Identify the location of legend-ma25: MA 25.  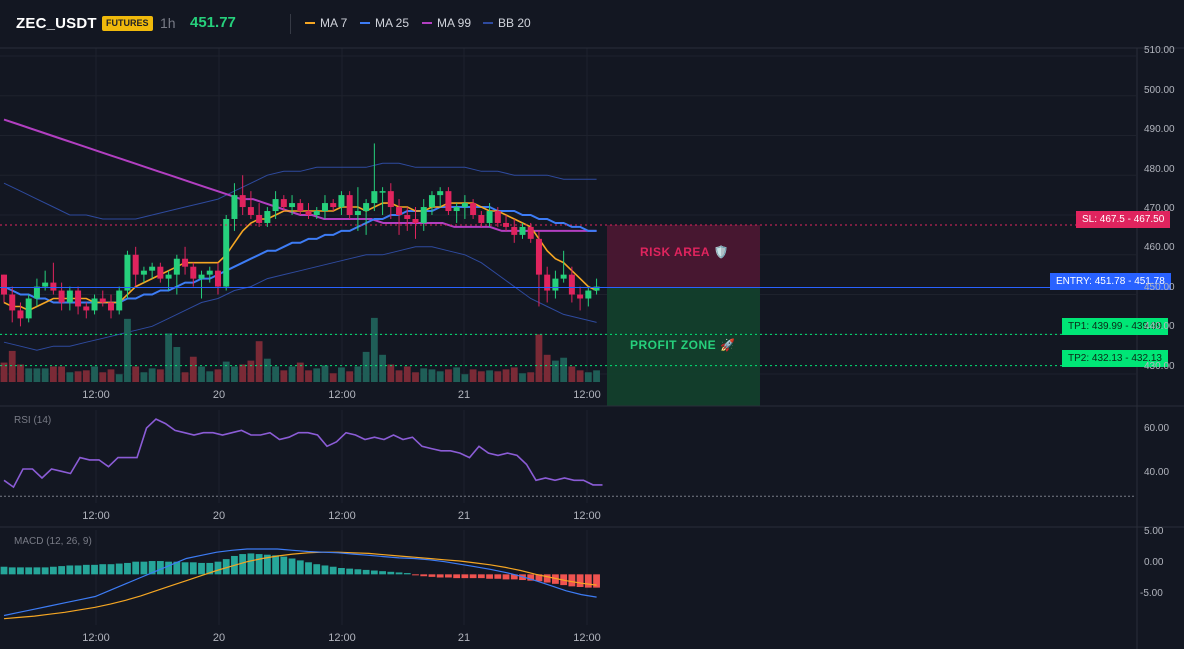
(384, 23).